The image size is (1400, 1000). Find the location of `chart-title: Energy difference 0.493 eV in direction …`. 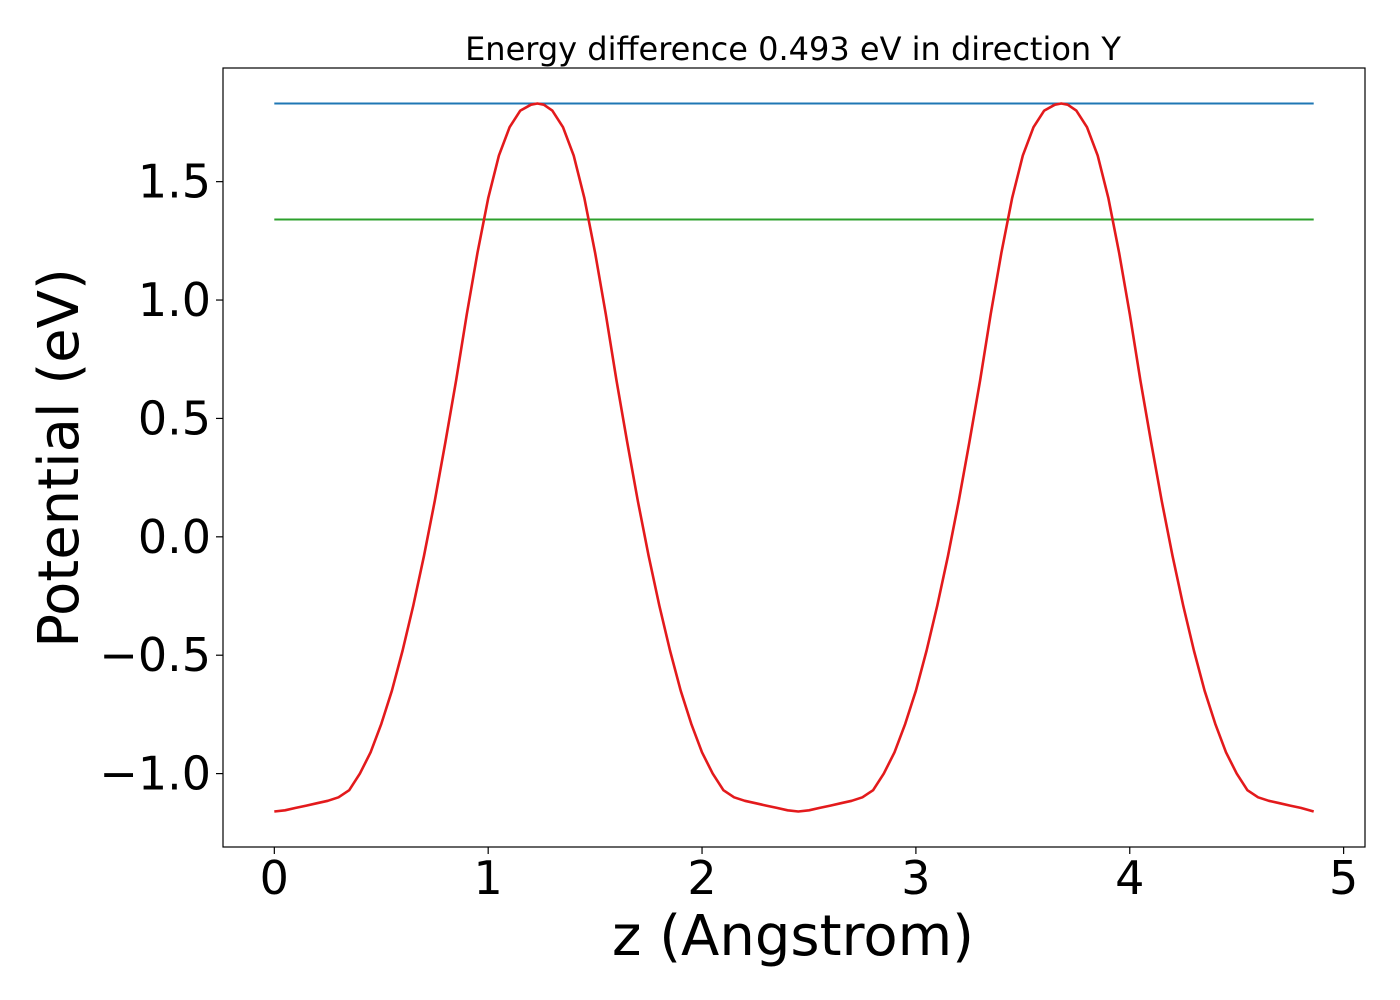

chart-title: Energy difference 0.493 eV in direction … is located at coordinates (793, 49).